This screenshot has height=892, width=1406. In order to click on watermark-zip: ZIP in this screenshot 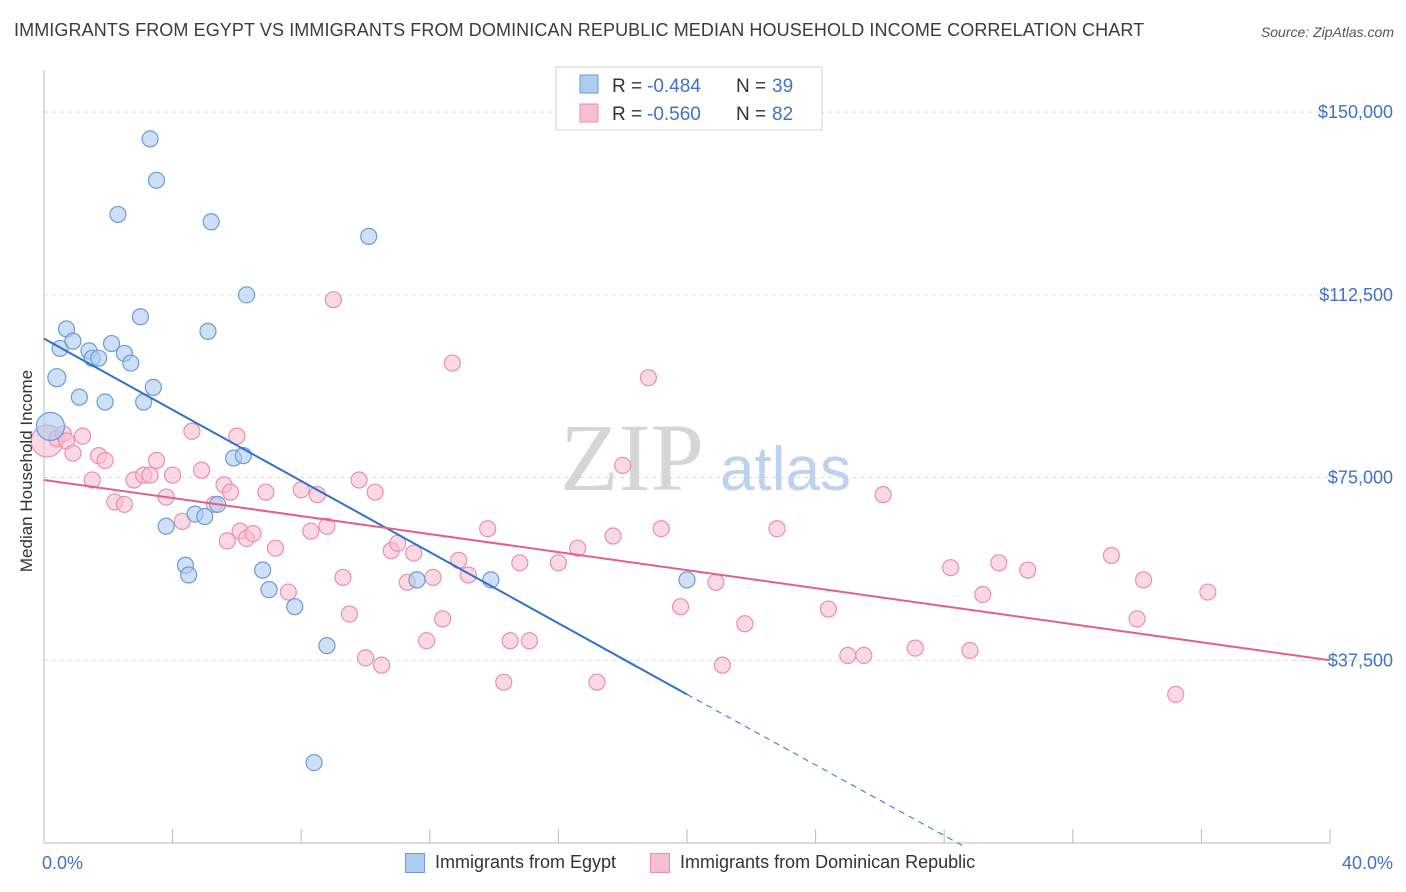, I will do `click(632, 457)`.